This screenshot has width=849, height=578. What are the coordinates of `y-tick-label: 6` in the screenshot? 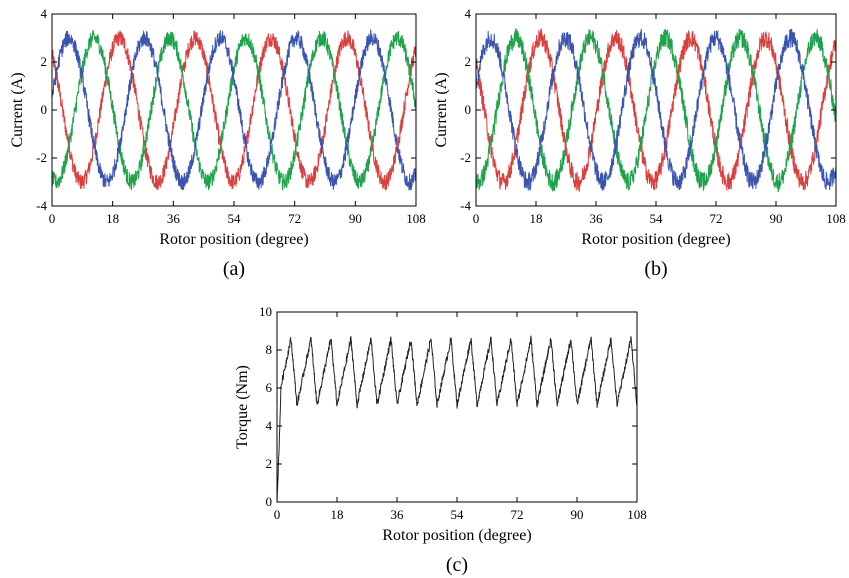 It's located at (269, 387).